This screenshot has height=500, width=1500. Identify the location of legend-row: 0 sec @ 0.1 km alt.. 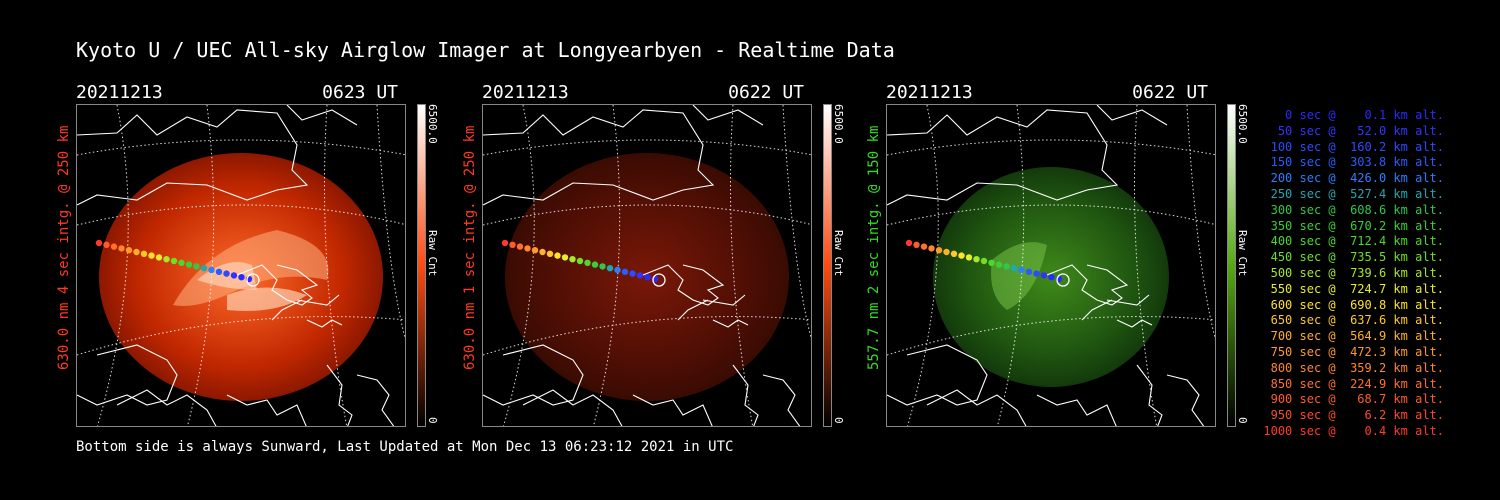
(1364, 115).